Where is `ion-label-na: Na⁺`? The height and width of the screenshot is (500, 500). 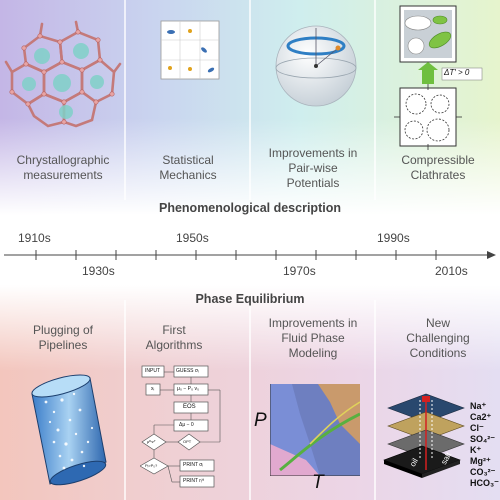 ion-label-na: Na⁺ is located at coordinates (478, 406).